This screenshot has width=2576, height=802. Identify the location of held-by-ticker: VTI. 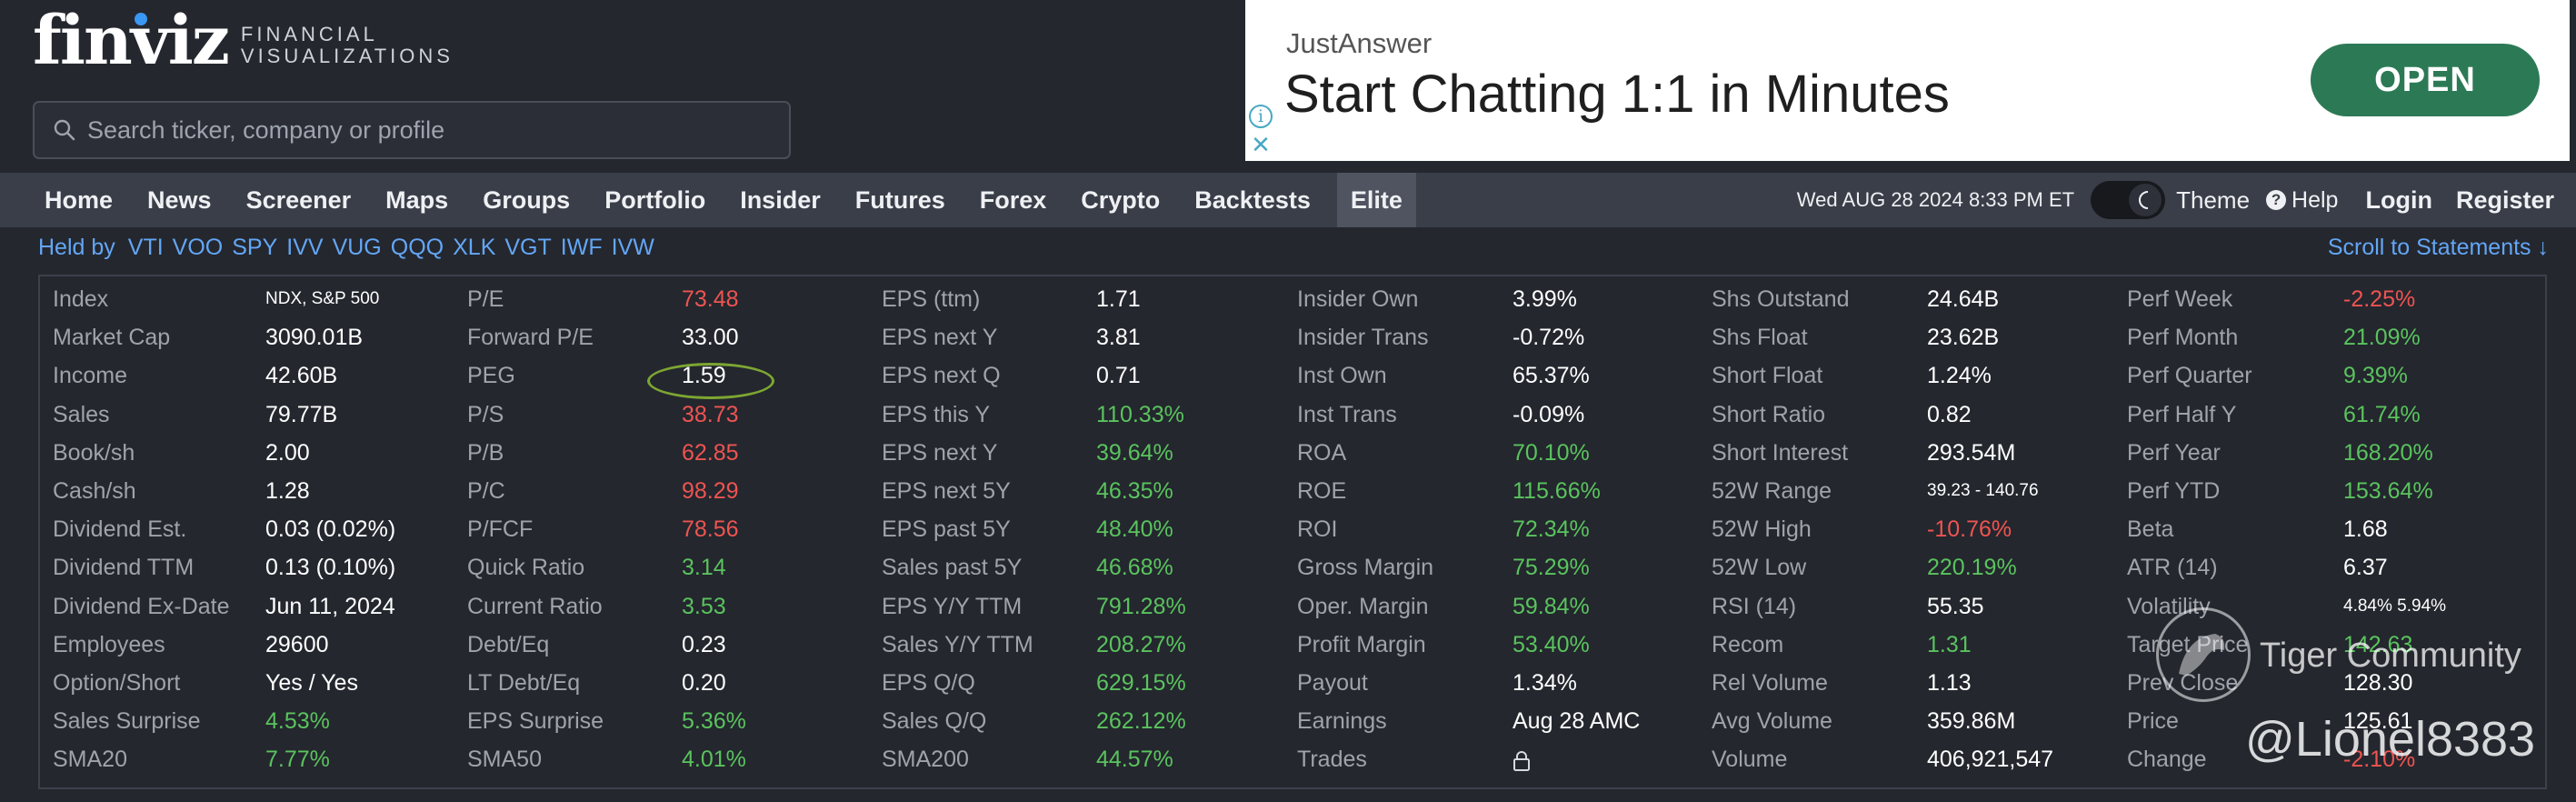
(145, 247).